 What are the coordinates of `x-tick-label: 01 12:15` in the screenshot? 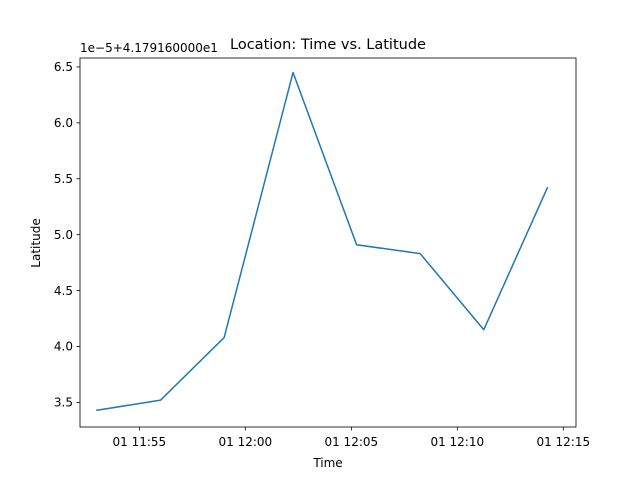 It's located at (563, 442).